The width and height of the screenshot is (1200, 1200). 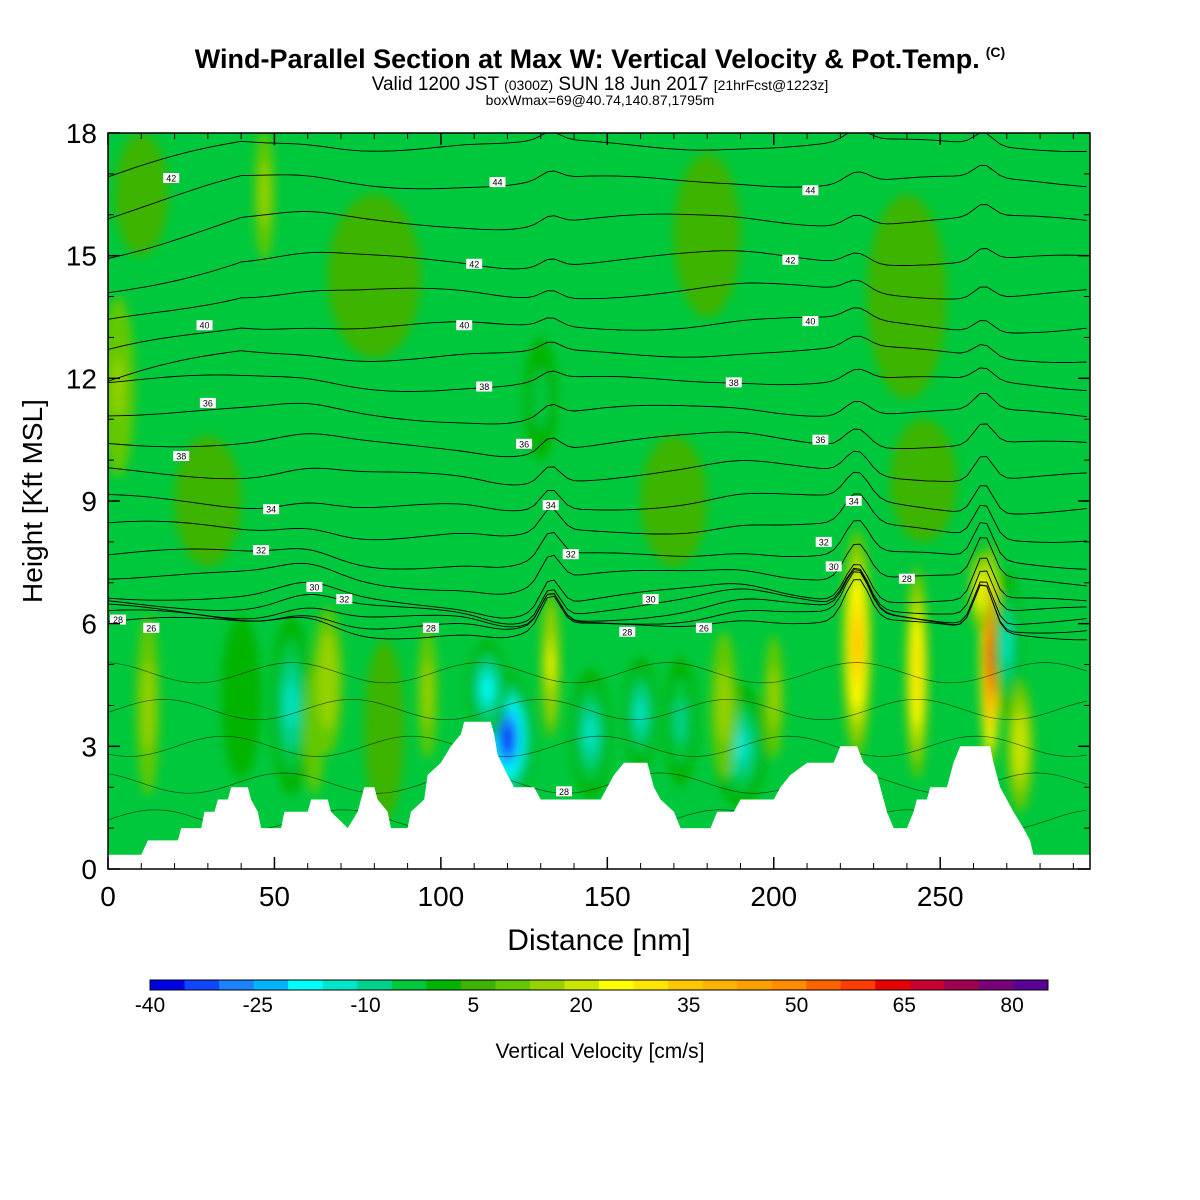 What do you see at coordinates (1011, 1005) in the screenshot?
I see `colorbar-tick-label: 80` at bounding box center [1011, 1005].